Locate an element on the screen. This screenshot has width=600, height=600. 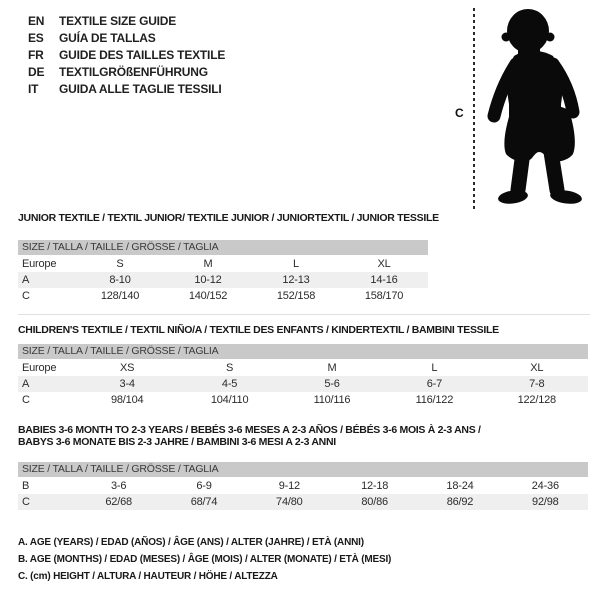
cell-value: 62/68 is located at coordinates (118, 502).